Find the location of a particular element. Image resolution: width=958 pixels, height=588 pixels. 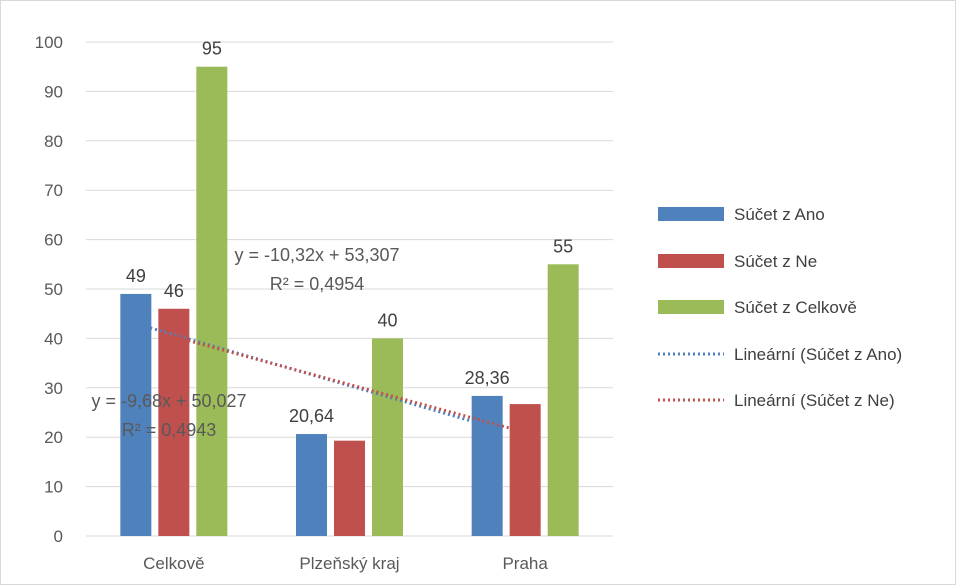

y-tick-label: 90 is located at coordinates (53, 91).